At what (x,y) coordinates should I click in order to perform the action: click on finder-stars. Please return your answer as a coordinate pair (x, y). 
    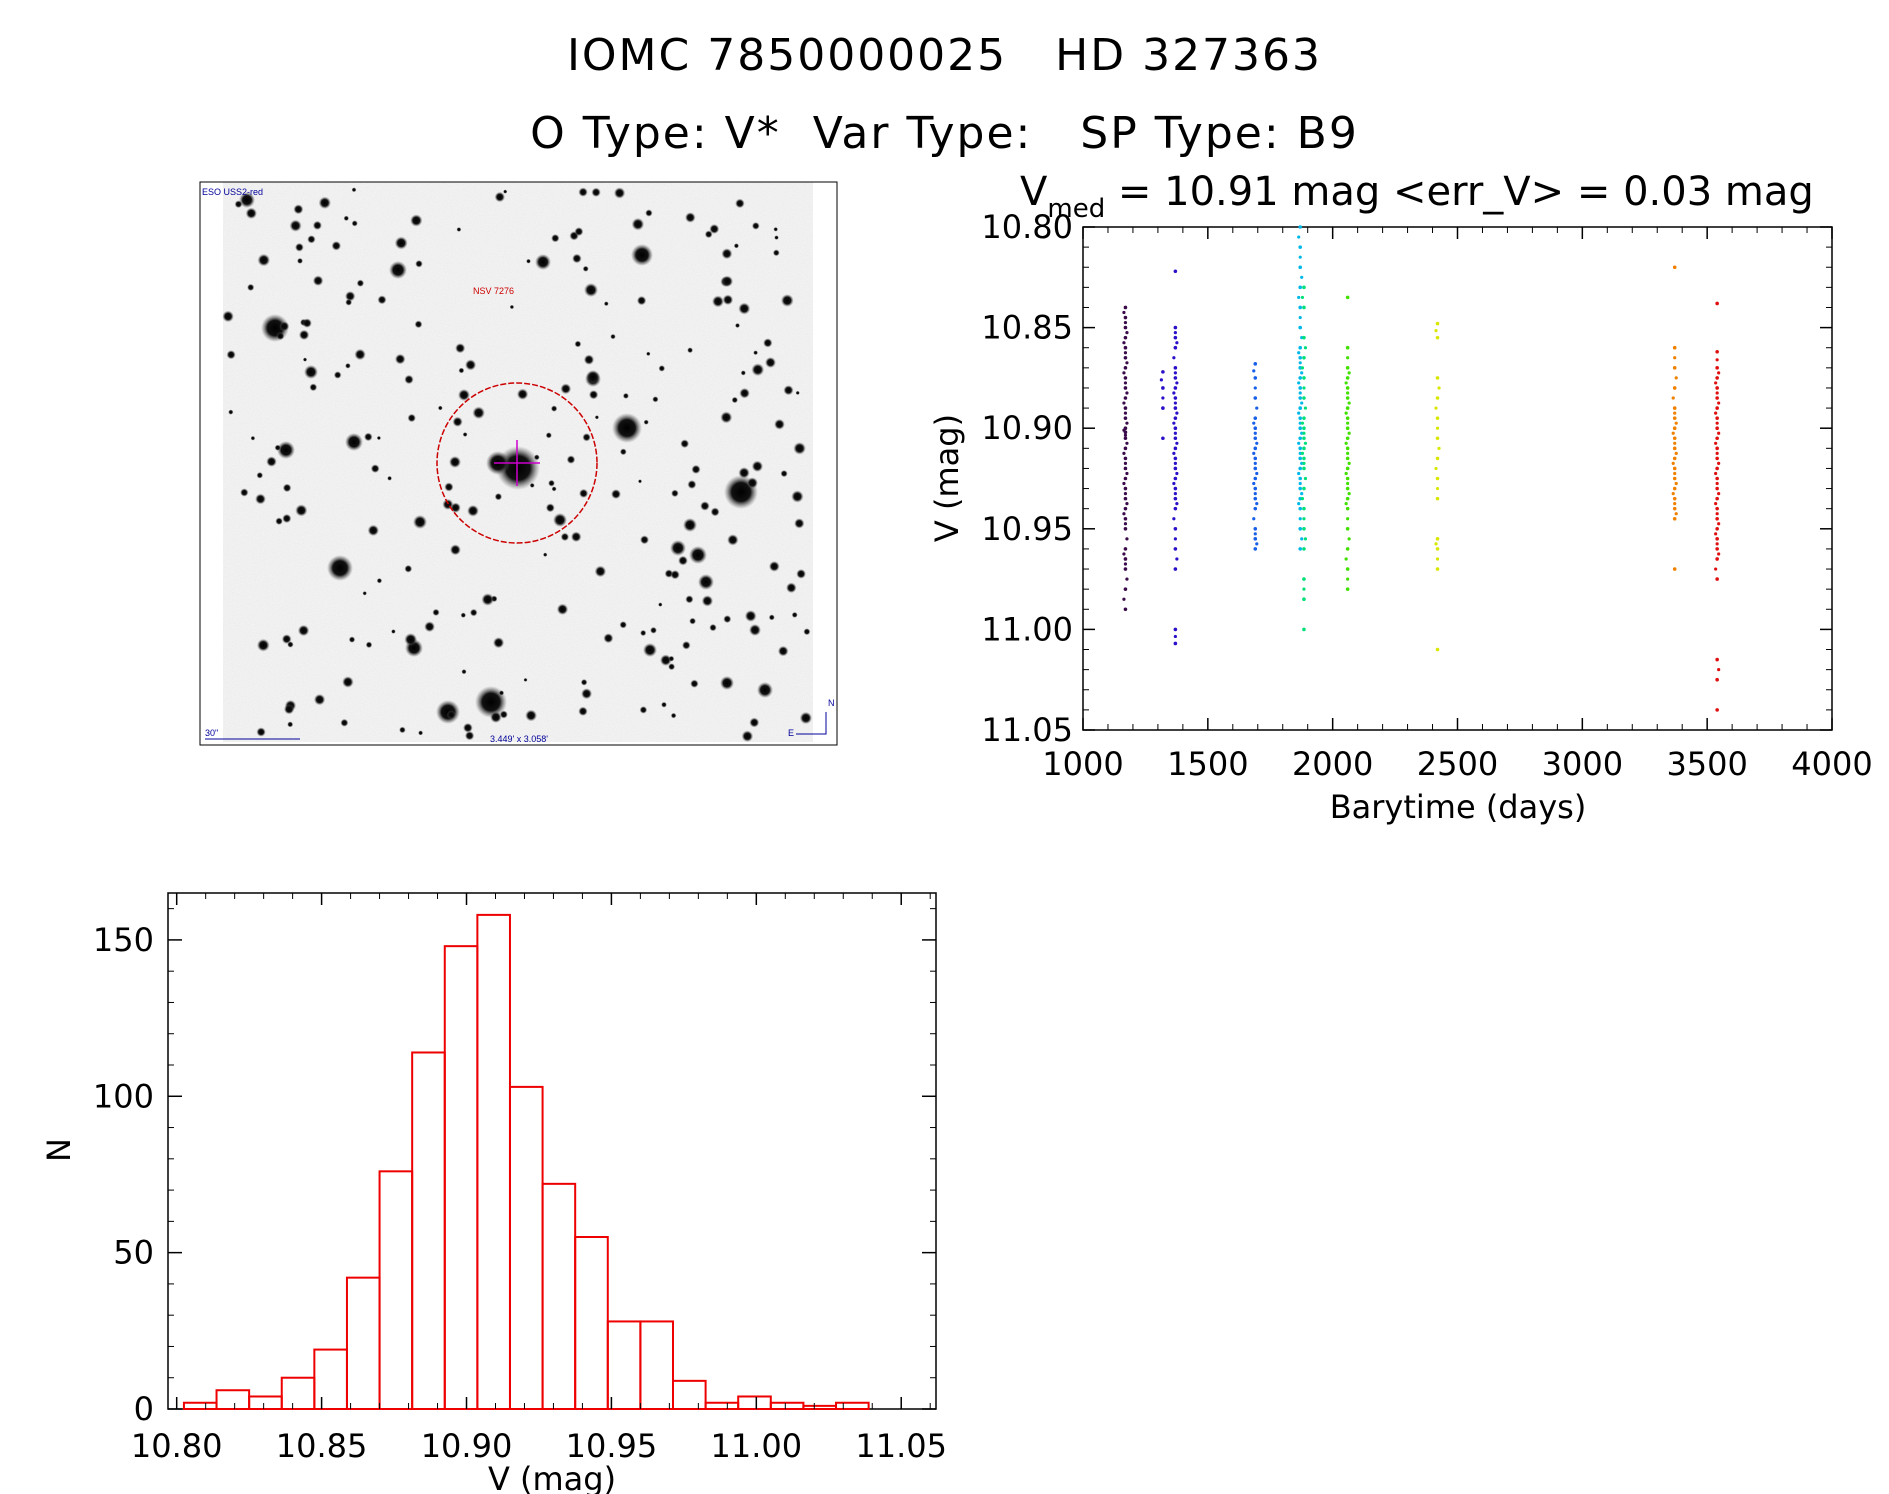
    Looking at the image, I should click on (517, 464).